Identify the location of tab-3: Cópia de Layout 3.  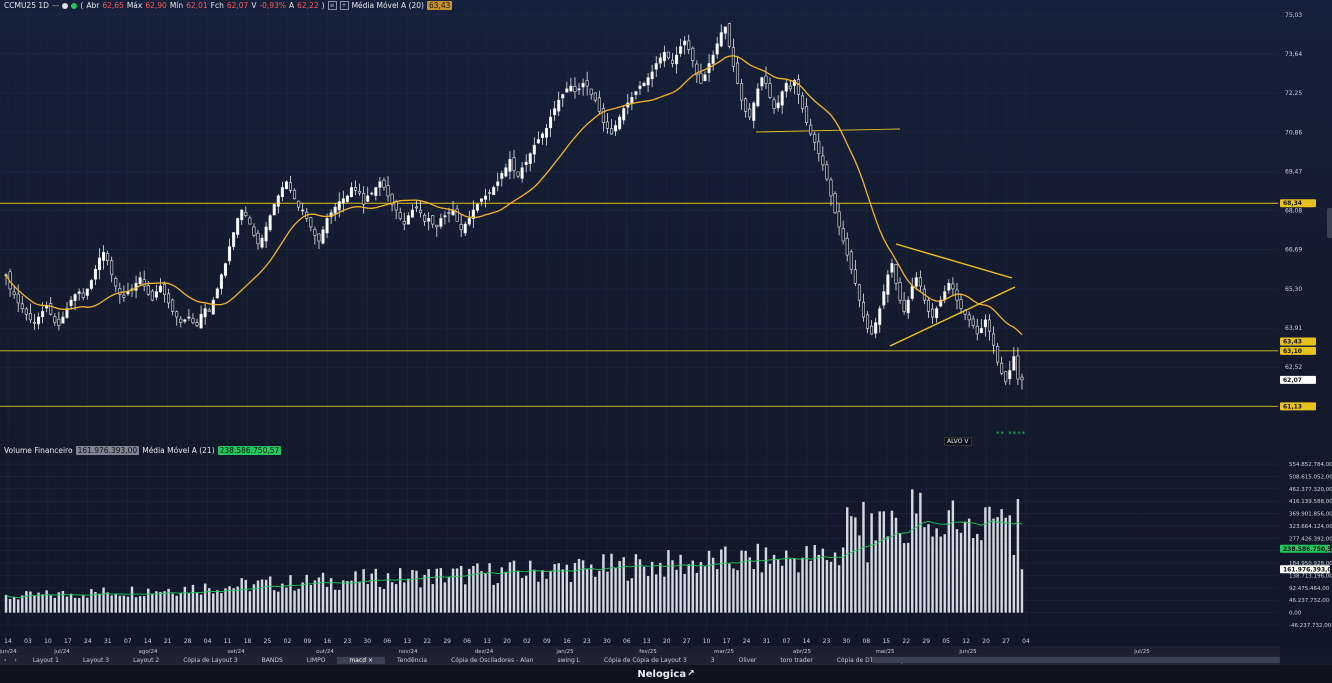
(210, 660).